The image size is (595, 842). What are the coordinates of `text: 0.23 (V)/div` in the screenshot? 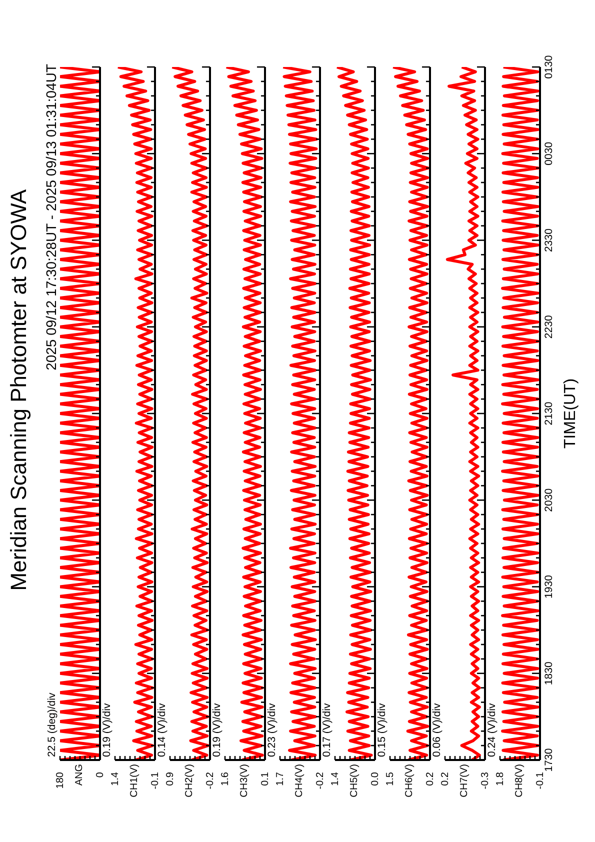 It's located at (272, 730).